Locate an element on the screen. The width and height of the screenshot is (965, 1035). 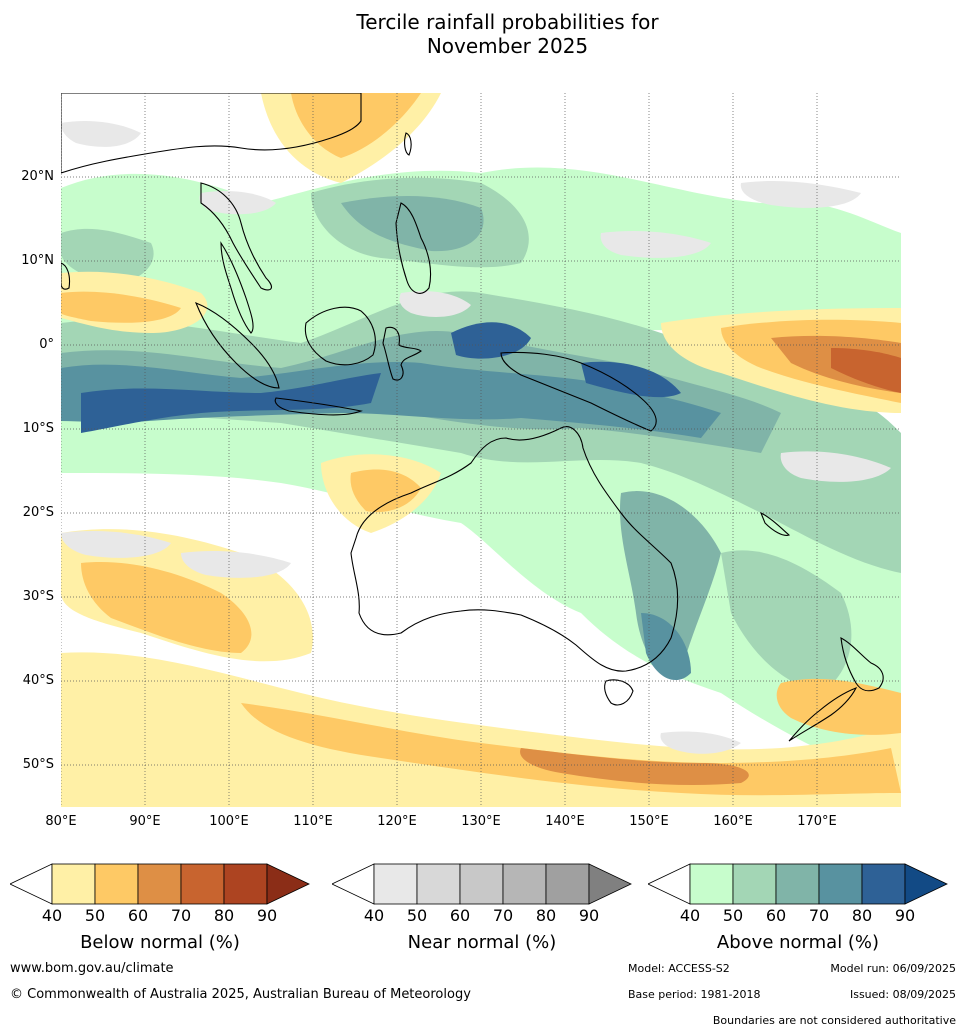
model-name: Model: ACCESS-S2 is located at coordinates (679, 968).